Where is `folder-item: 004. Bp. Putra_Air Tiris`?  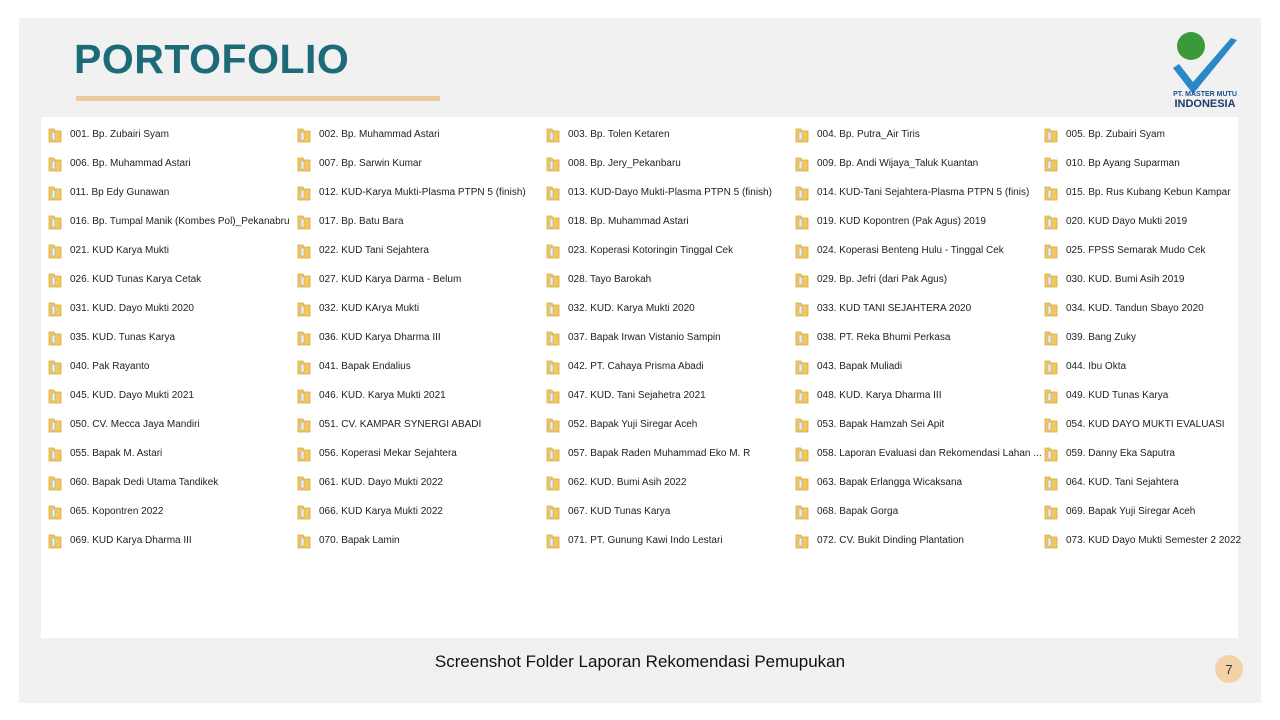 folder-item: 004. Bp. Putra_Air Tiris is located at coordinates (857, 134).